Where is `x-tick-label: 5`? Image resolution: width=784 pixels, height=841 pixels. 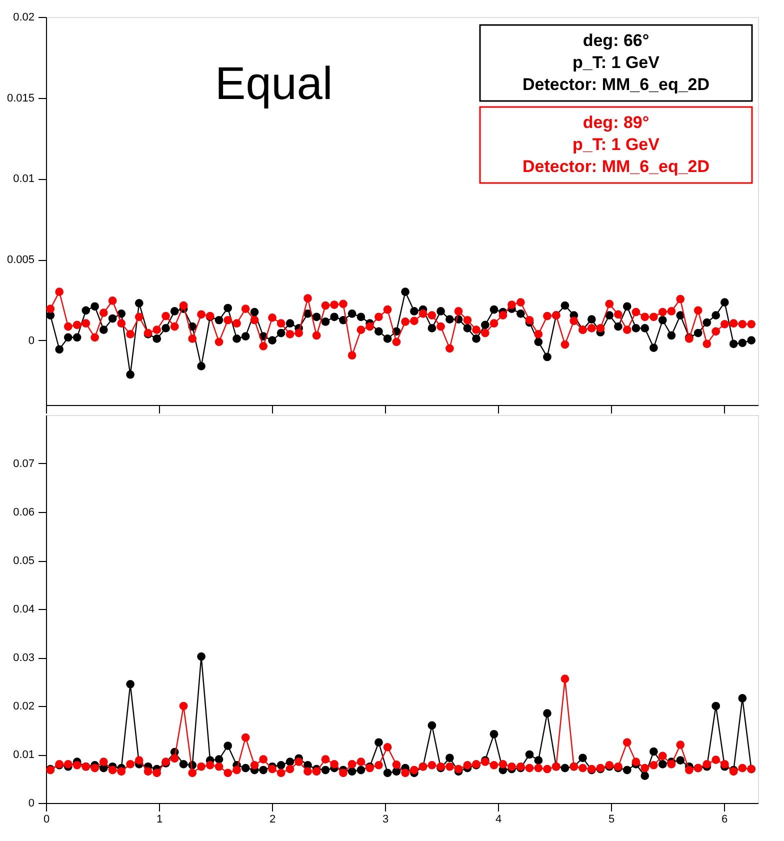
x-tick-label: 5 is located at coordinates (611, 820).